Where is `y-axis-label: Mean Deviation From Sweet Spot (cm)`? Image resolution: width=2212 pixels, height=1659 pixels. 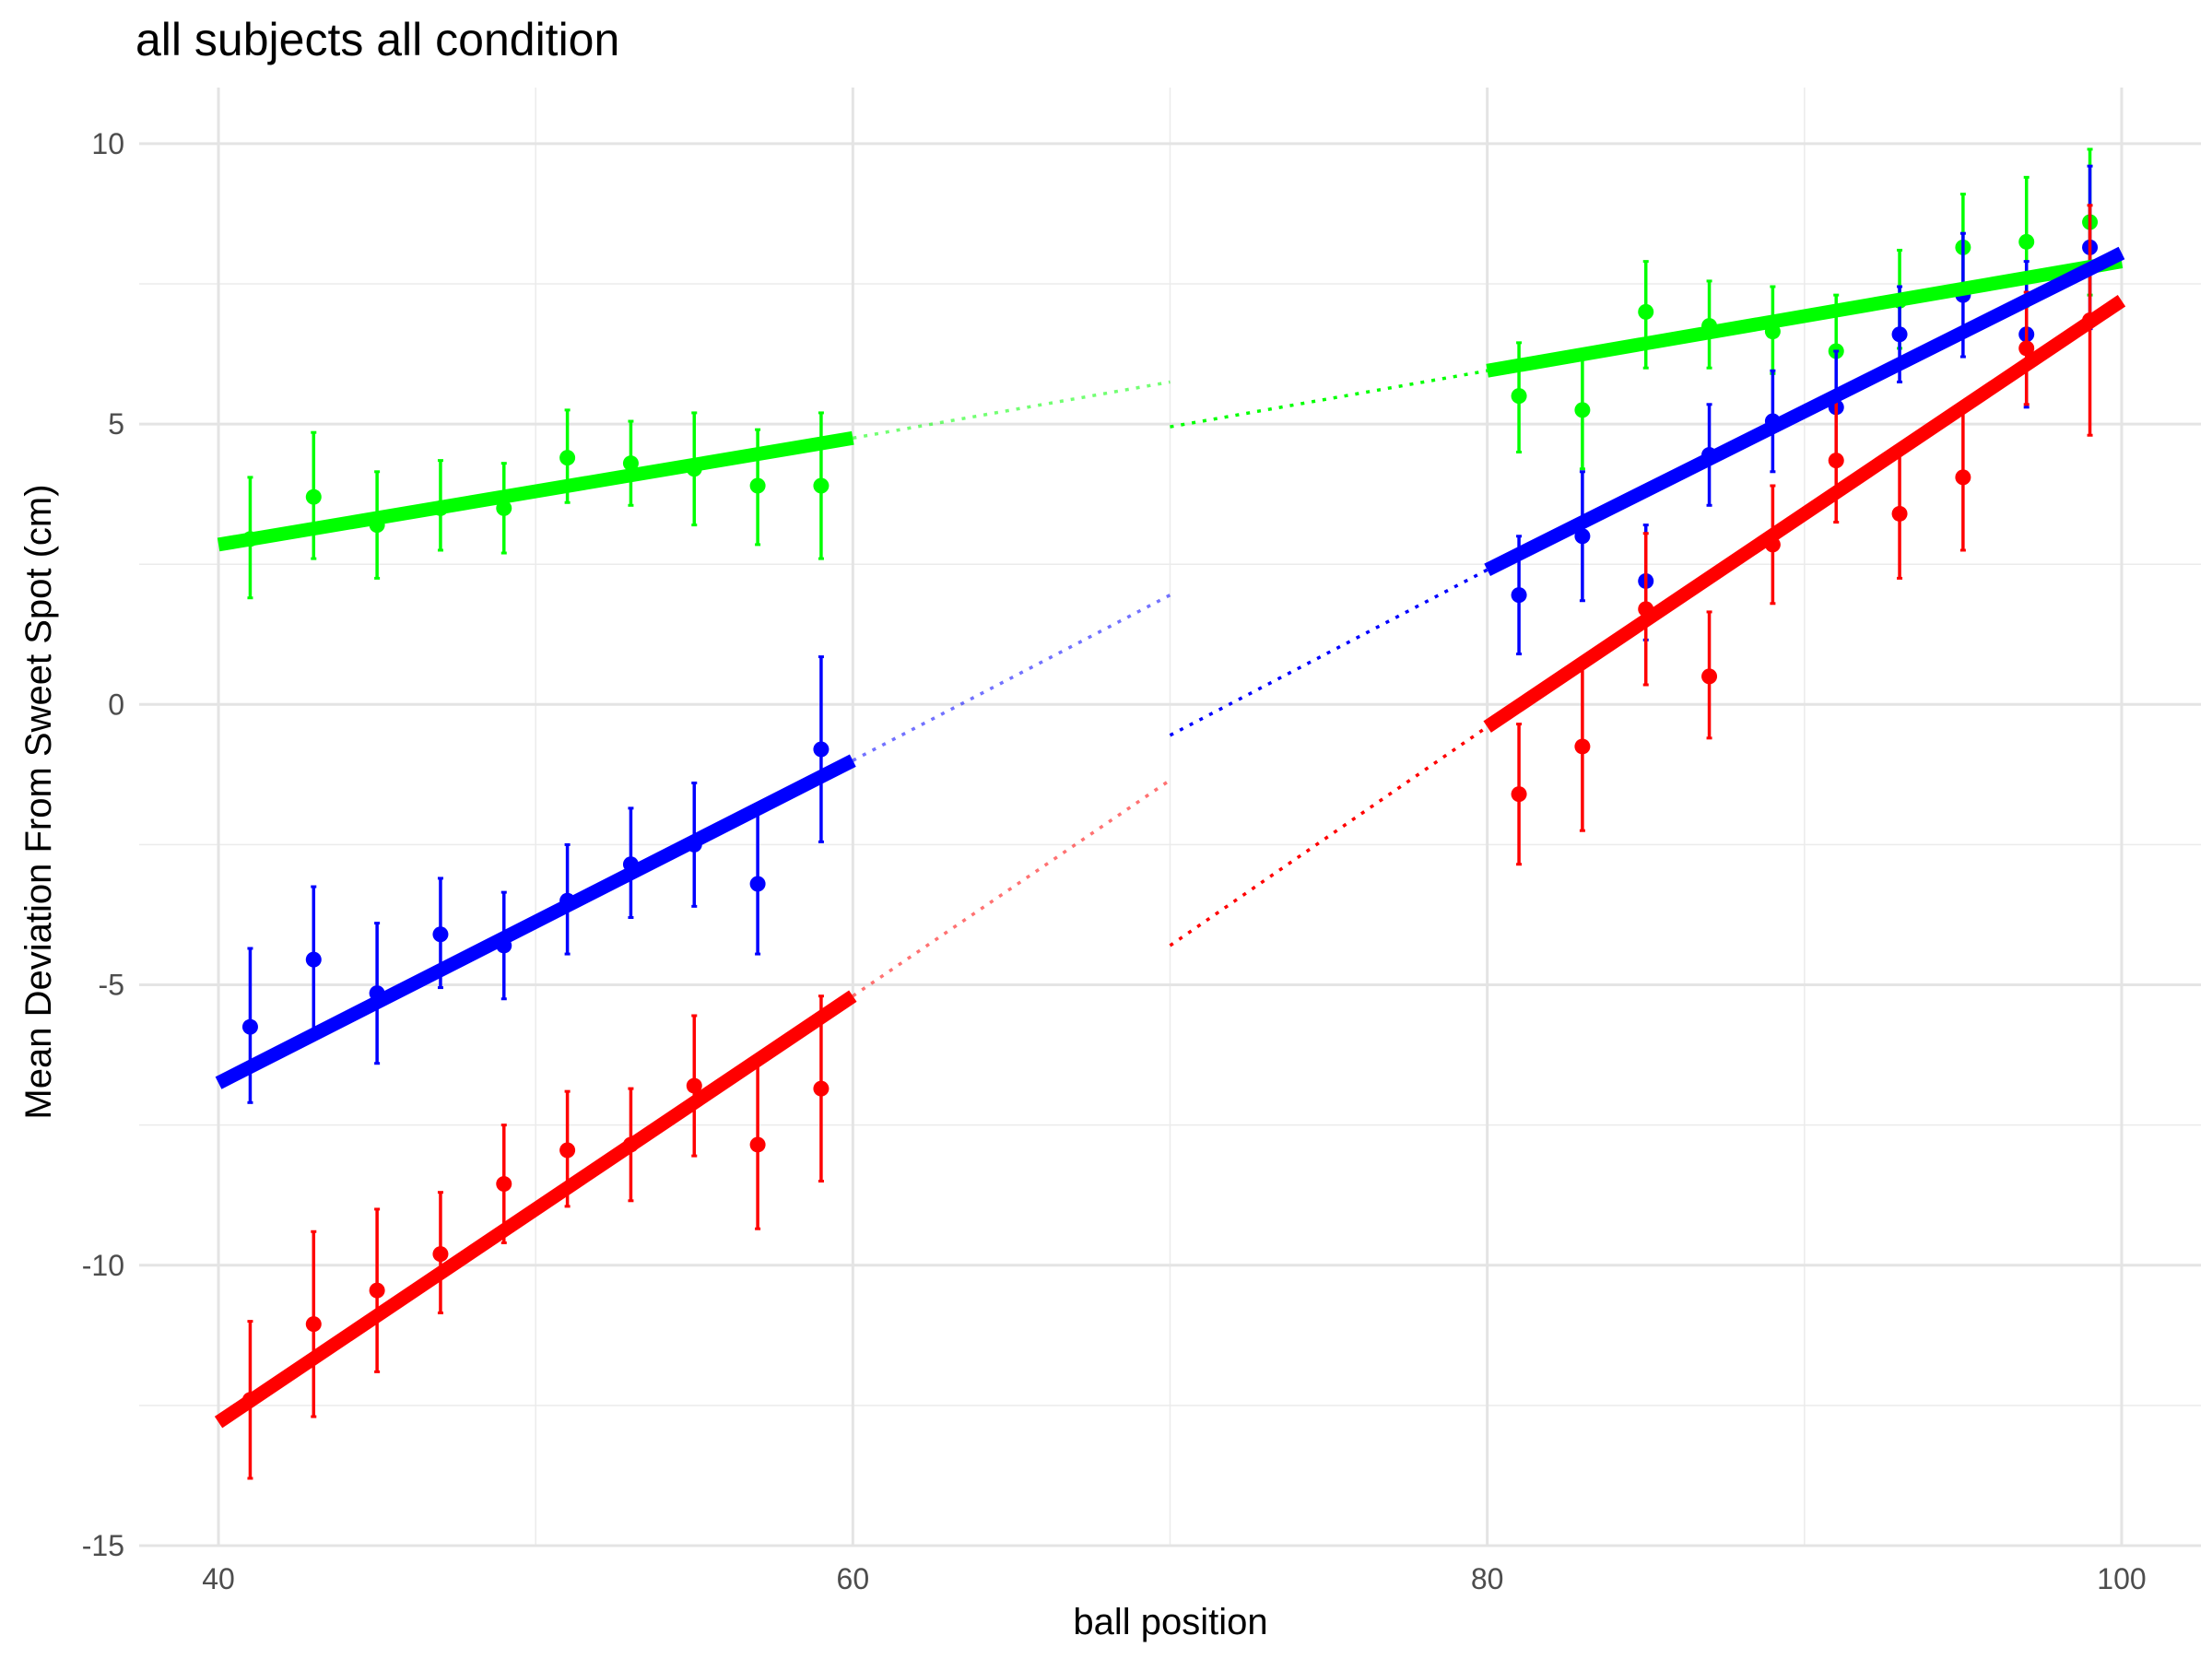 y-axis-label: Mean Deviation From Sweet Spot (cm) is located at coordinates (38, 801).